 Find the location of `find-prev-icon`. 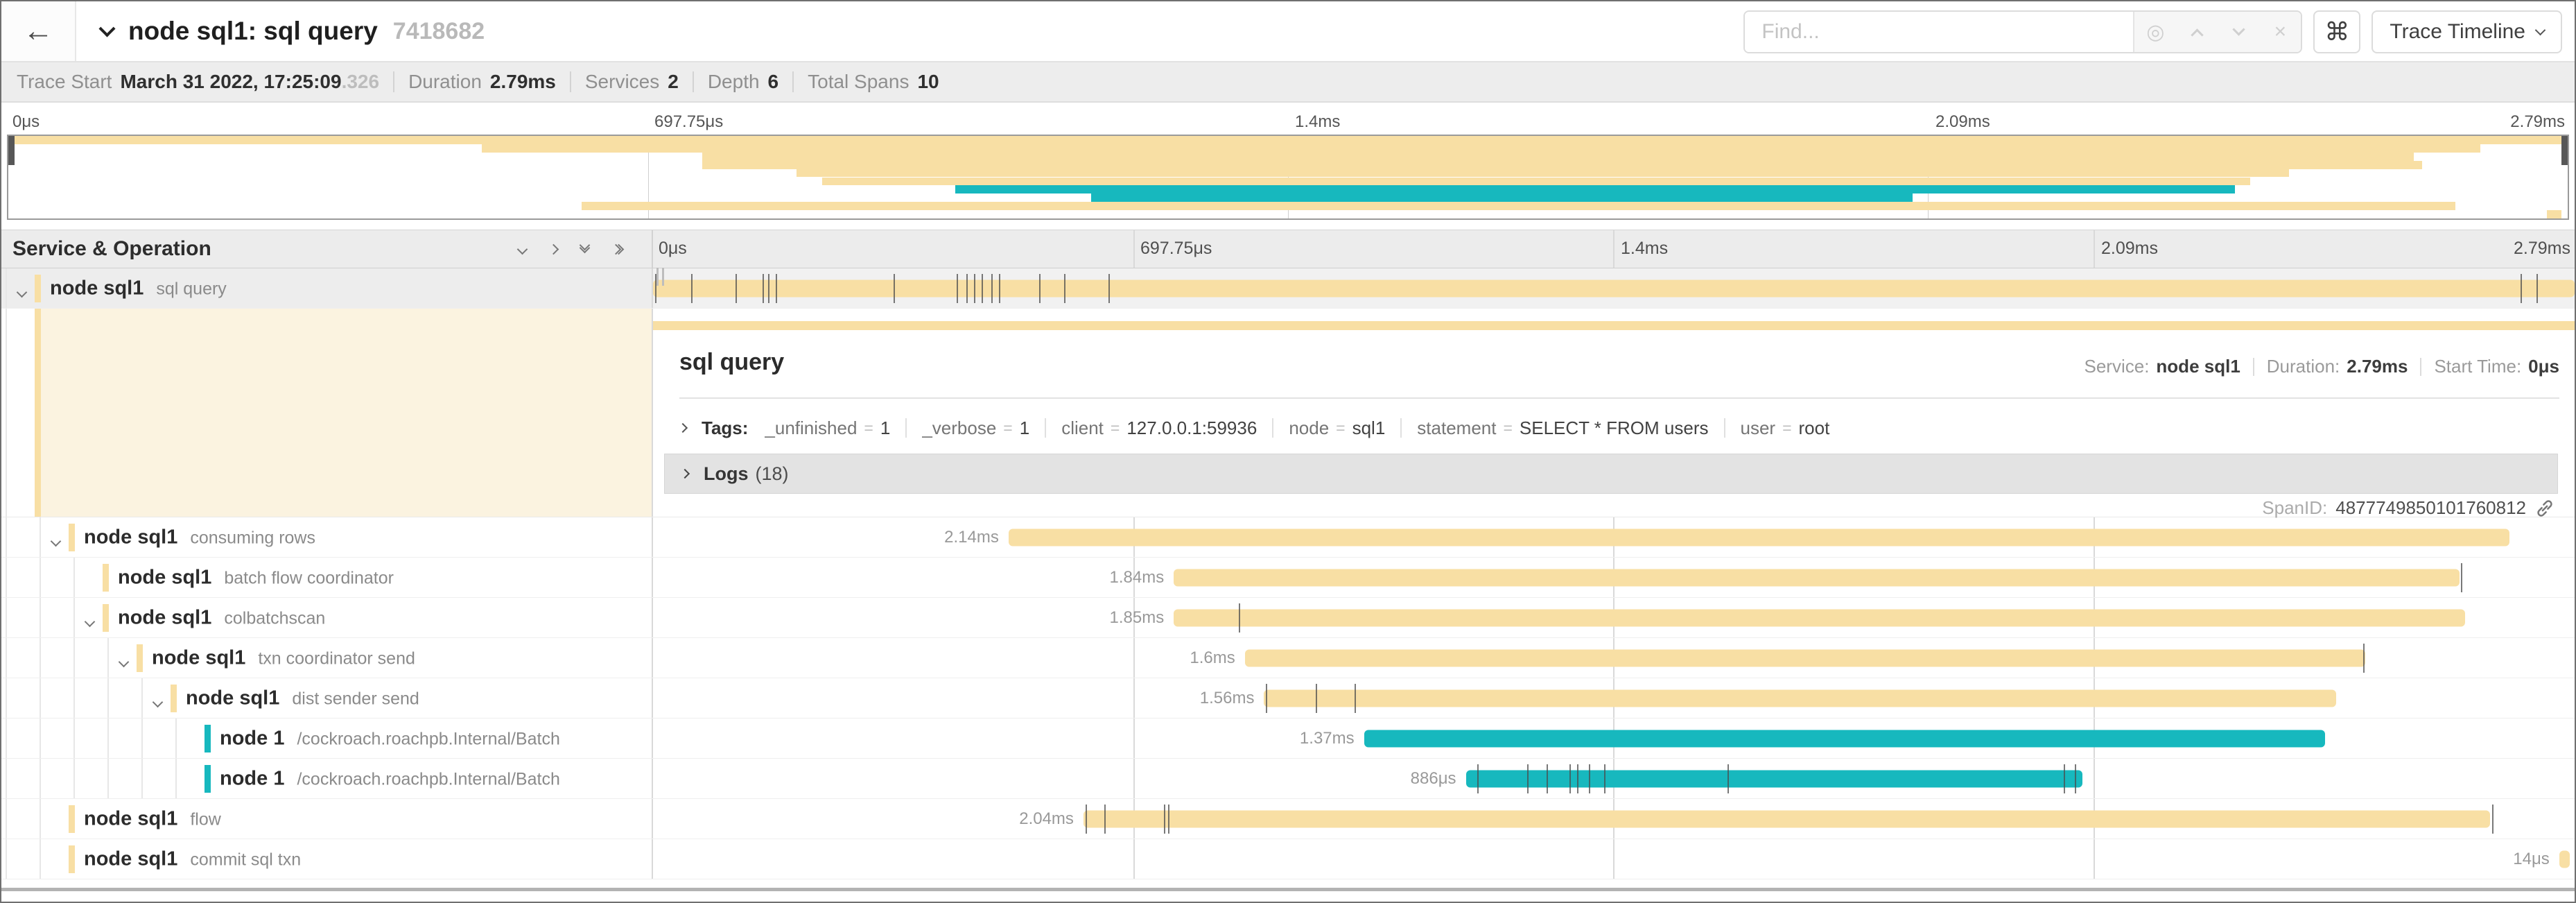

find-prev-icon is located at coordinates (2197, 32).